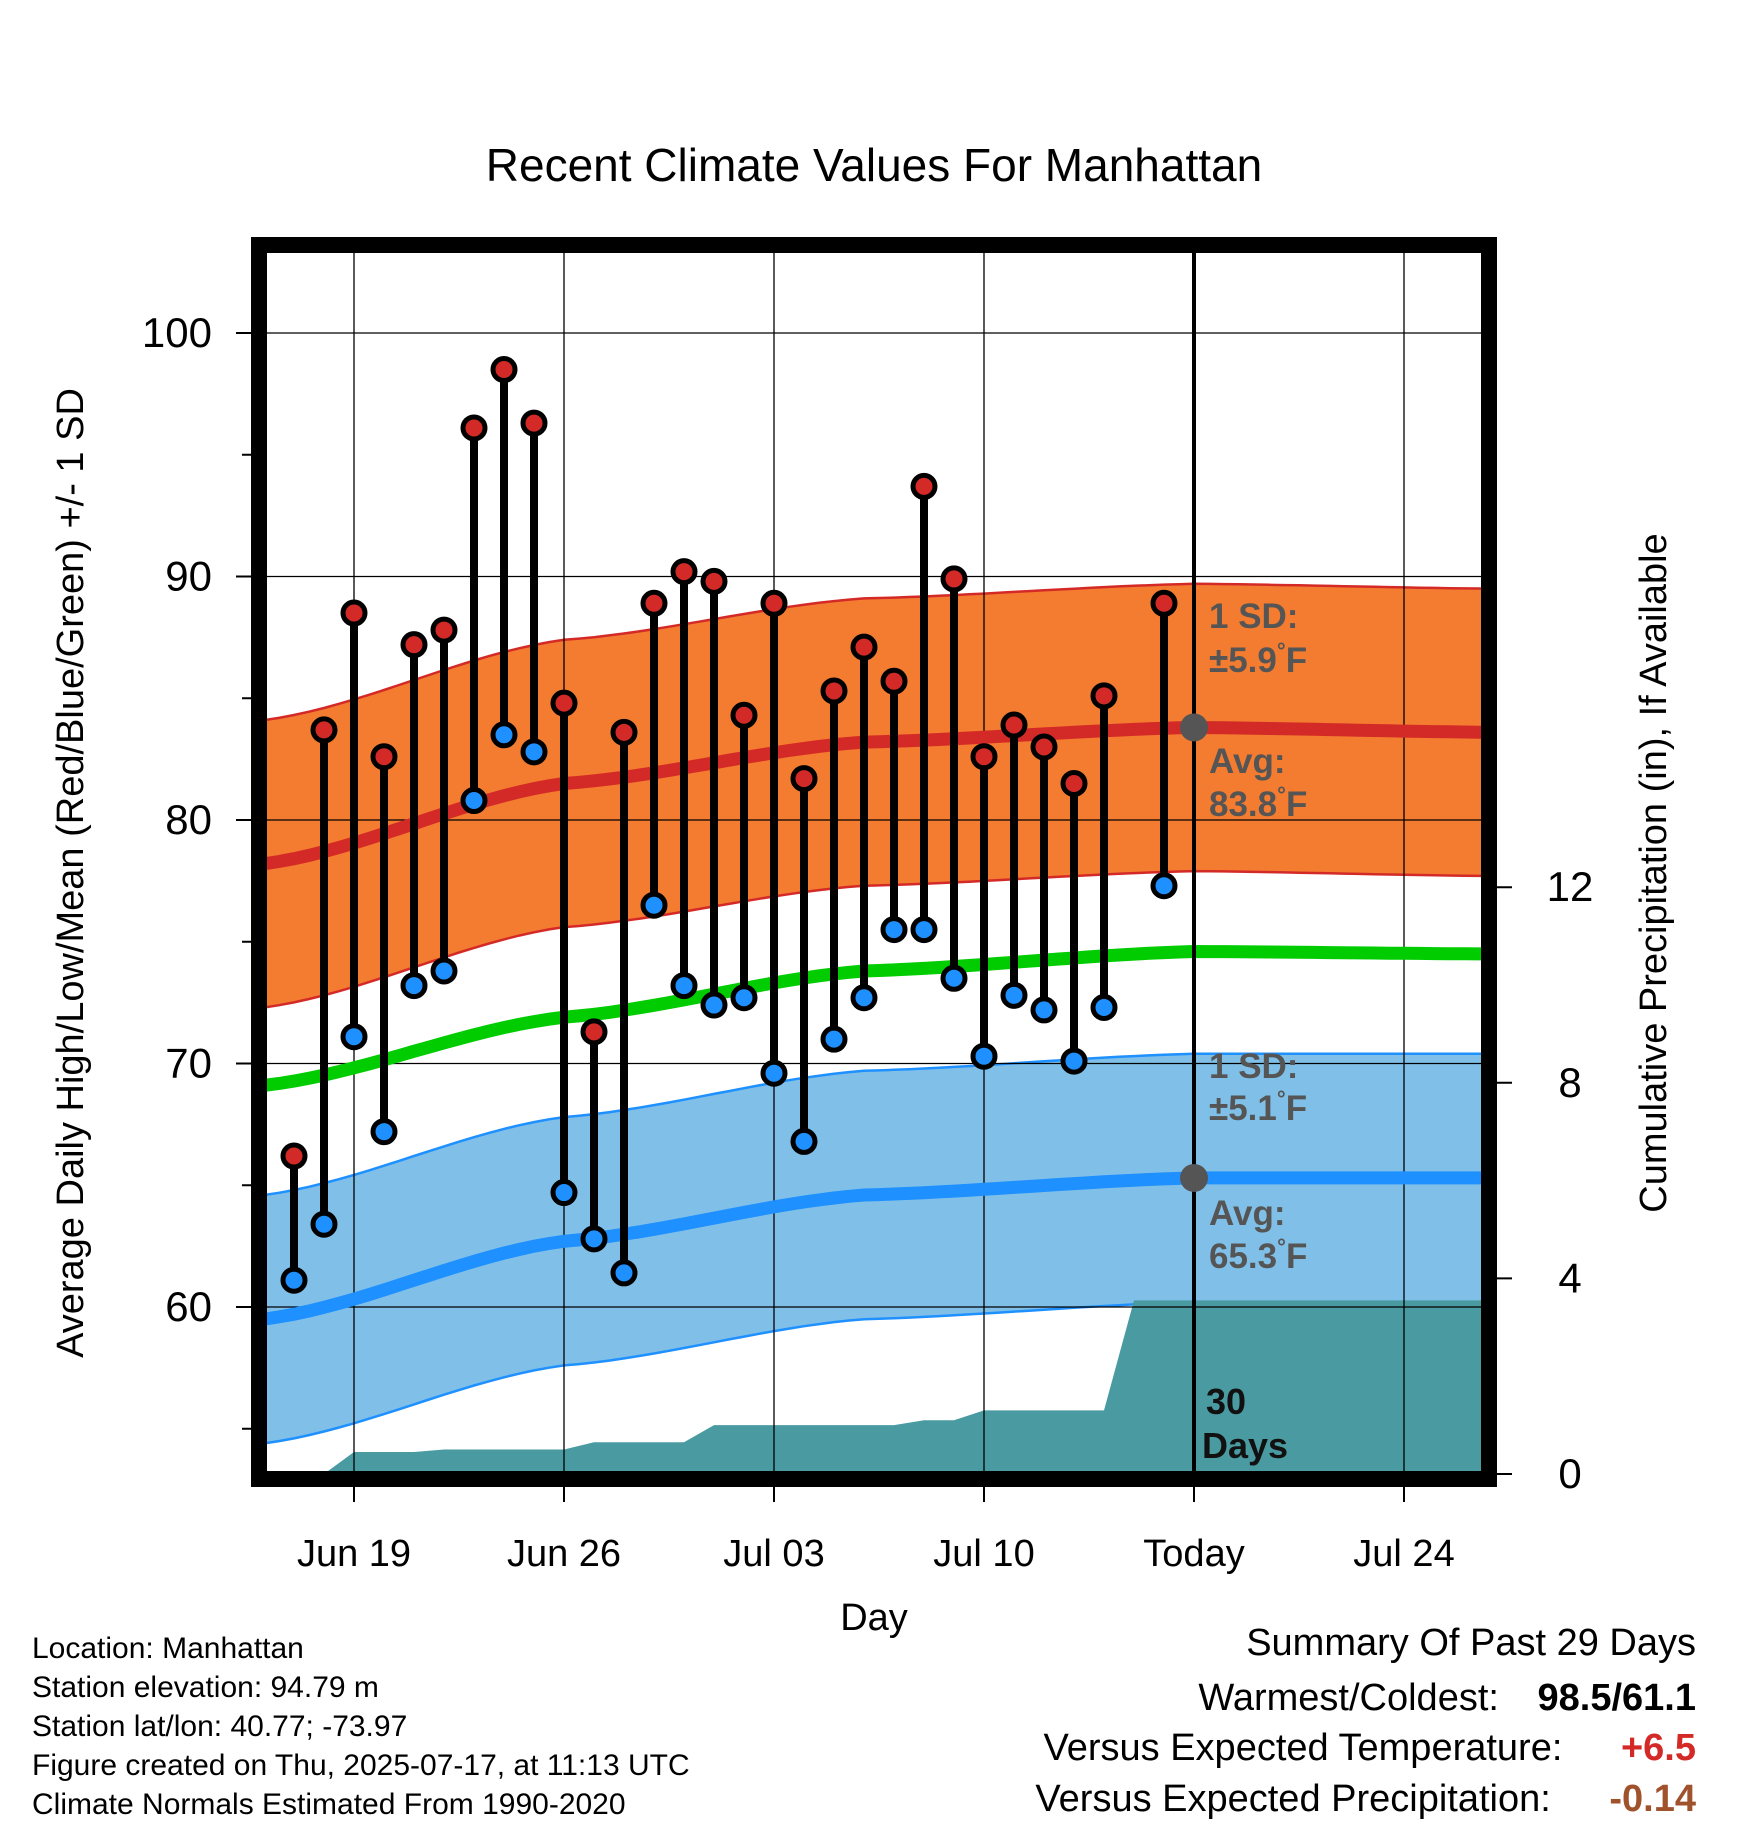  I want to click on high-sd-annotation-label: 1 SD:, so click(1253, 616).